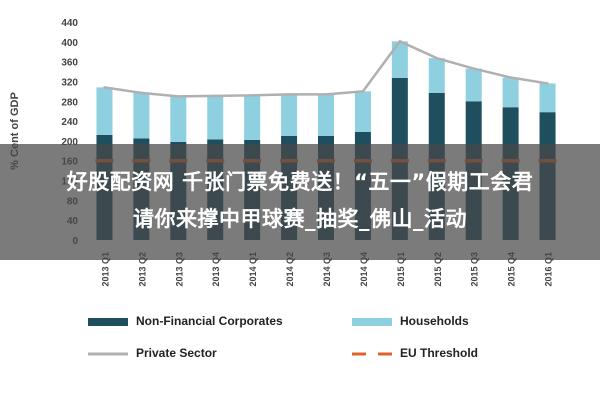 Image resolution: width=600 pixels, height=400 pixels. Describe the element at coordinates (105, 269) in the screenshot. I see `x-tick-label: 2013 Q1` at that location.